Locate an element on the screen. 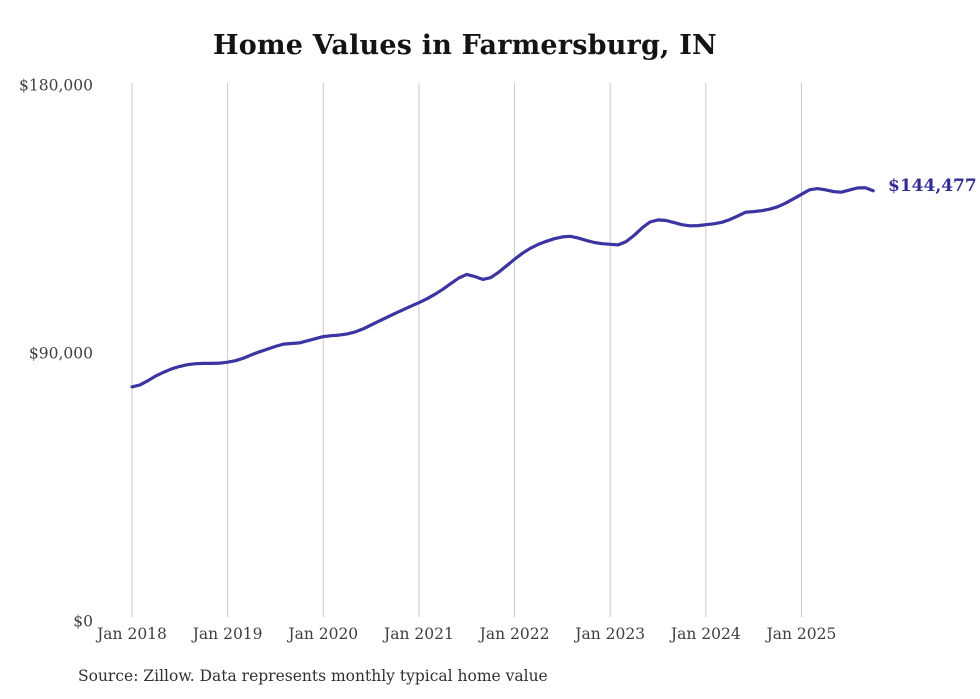  x-tick-label: Jan 2025 is located at coordinates (801, 634).